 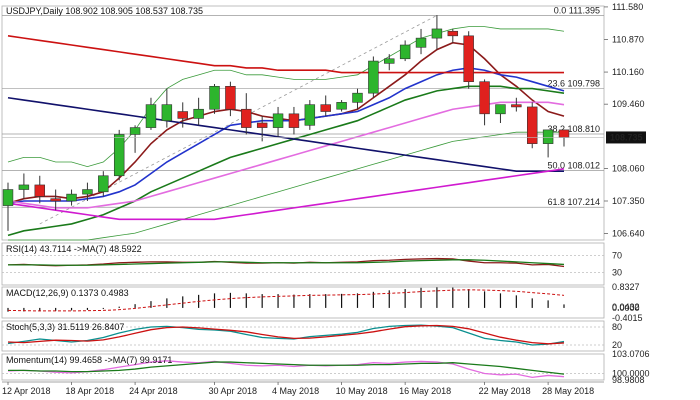 I want to click on rsi-panel-frame, so click(x=303, y=264).